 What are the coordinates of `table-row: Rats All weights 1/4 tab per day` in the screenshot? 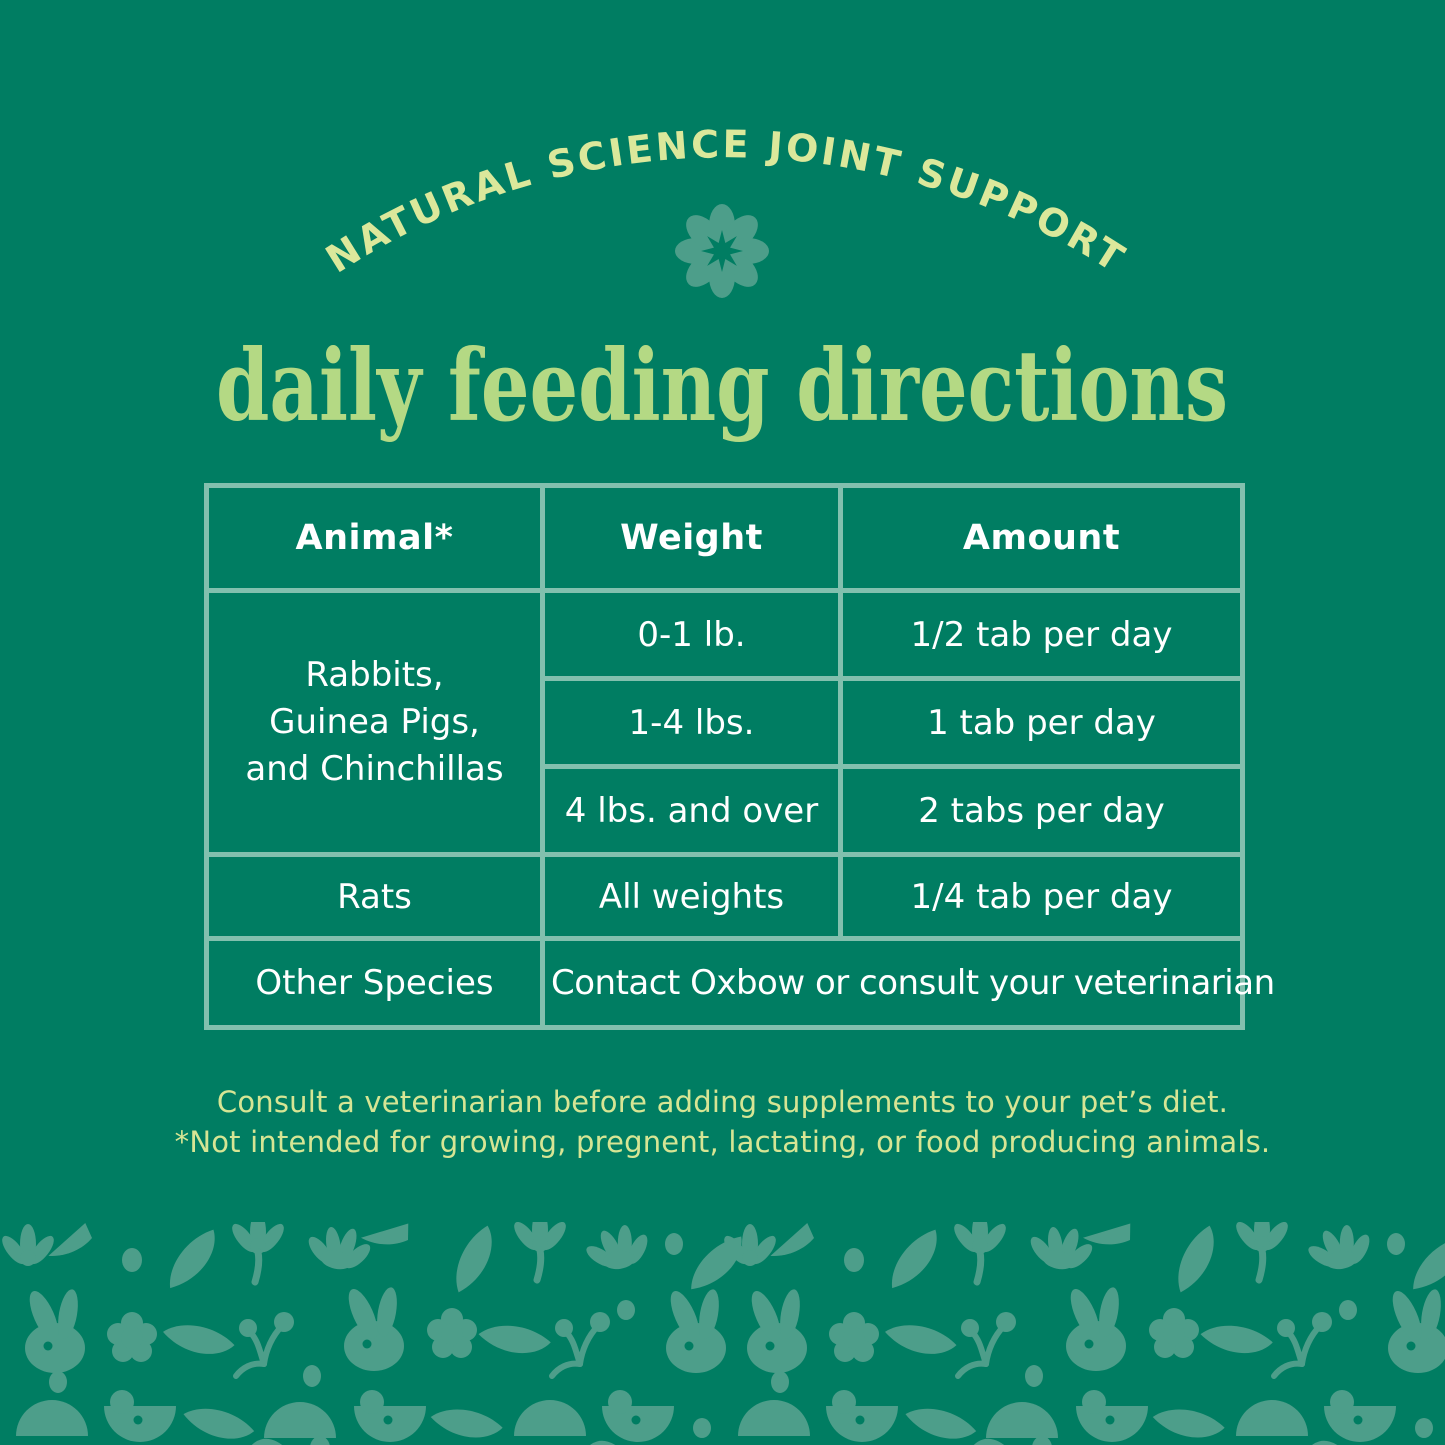 It's located at (724, 896).